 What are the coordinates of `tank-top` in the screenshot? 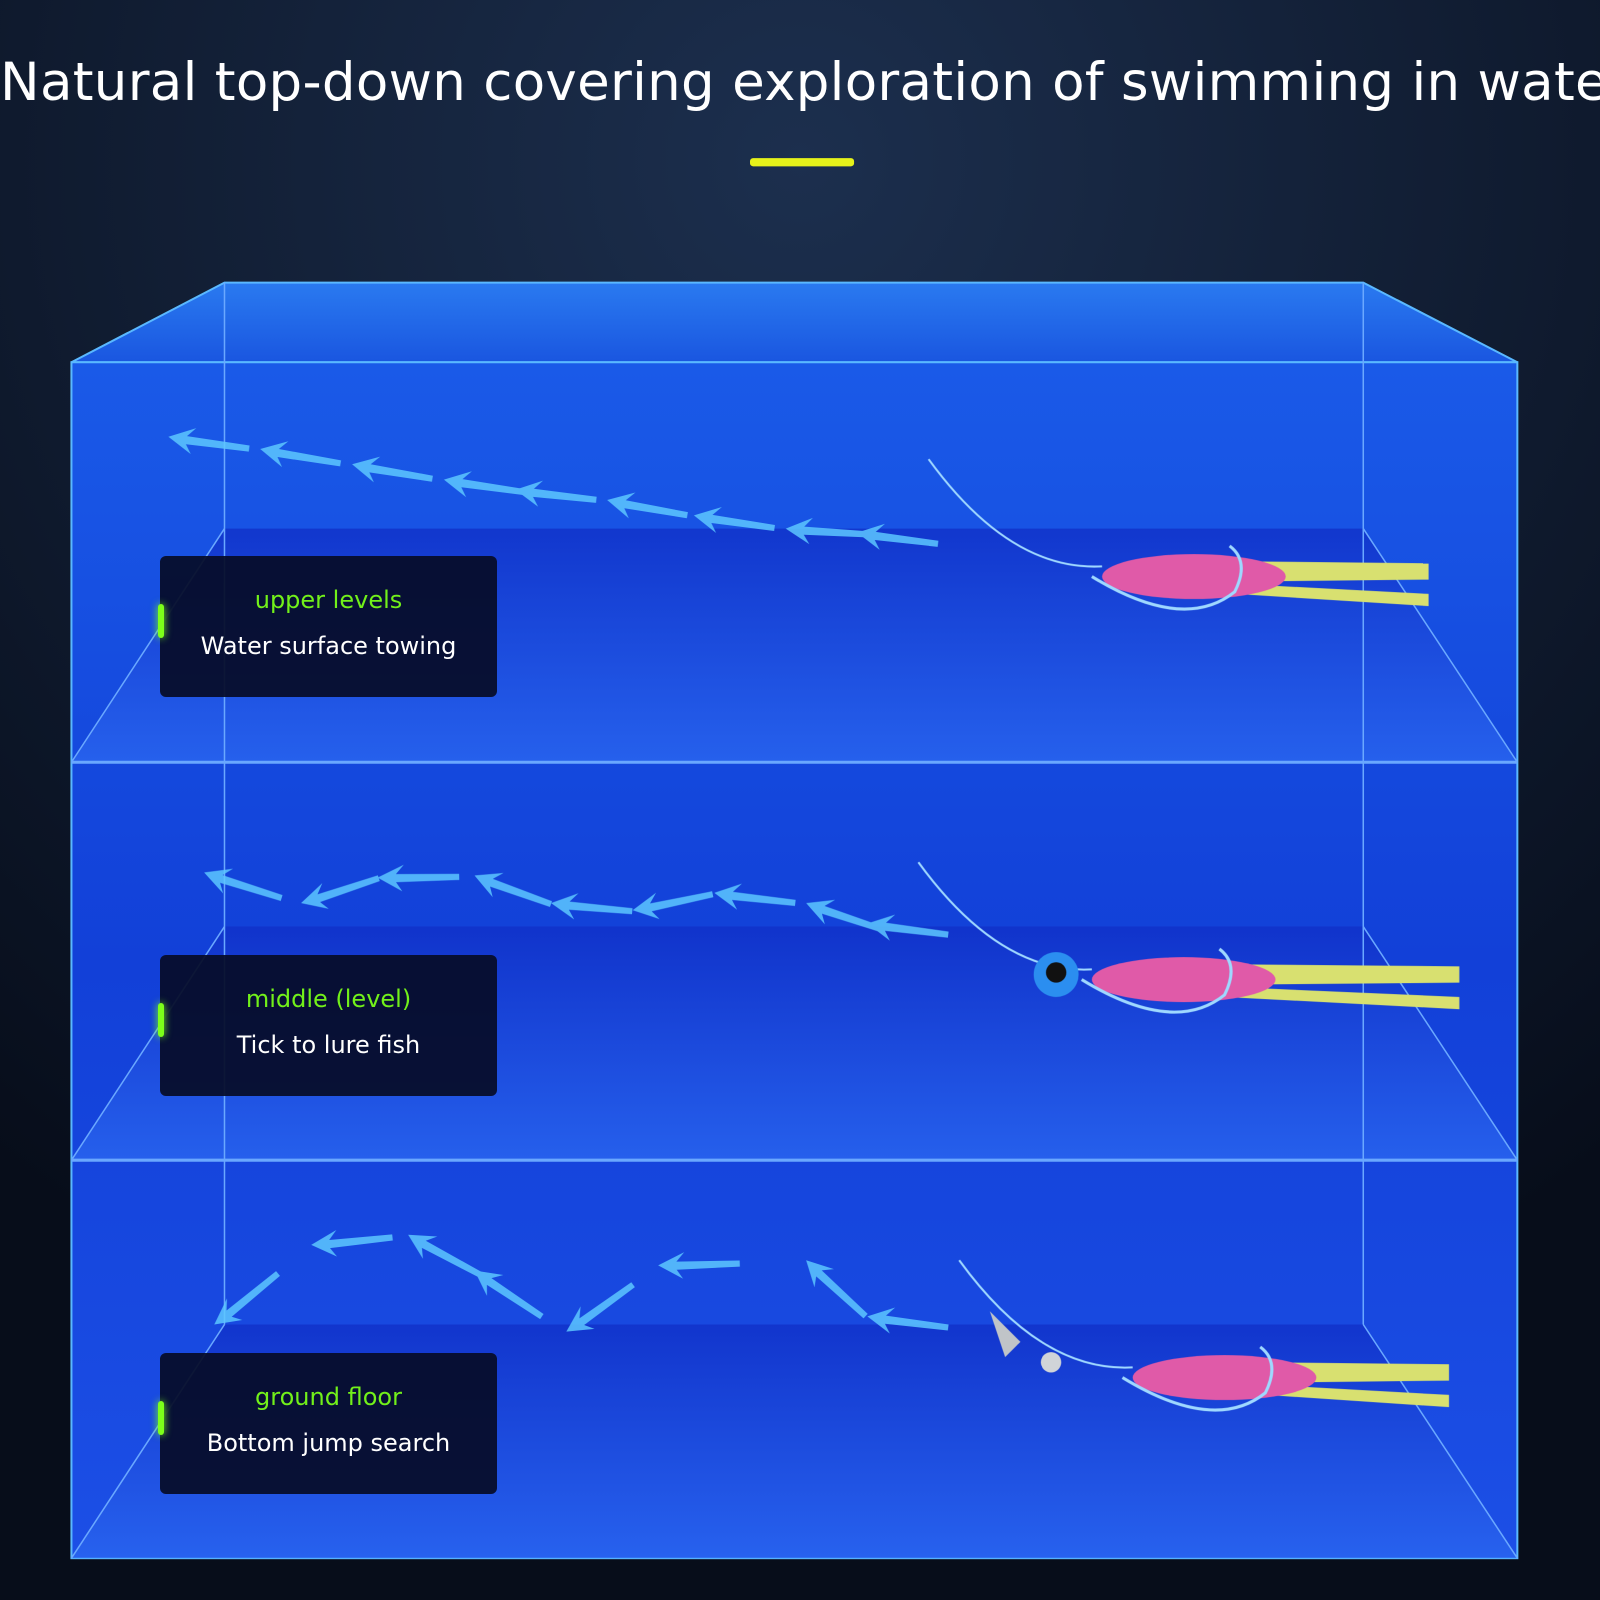 It's located at (794, 322).